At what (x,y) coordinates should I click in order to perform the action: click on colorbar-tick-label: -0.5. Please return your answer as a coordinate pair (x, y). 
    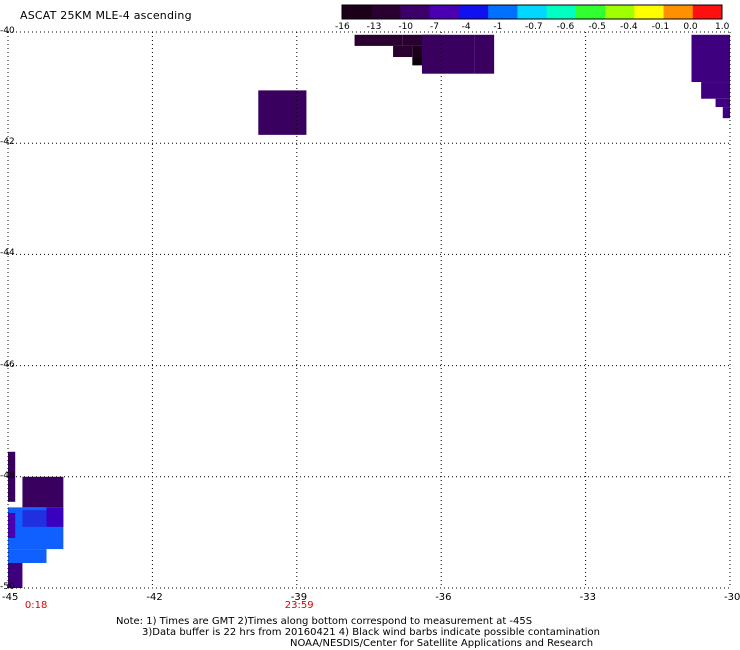
    Looking at the image, I should click on (597, 27).